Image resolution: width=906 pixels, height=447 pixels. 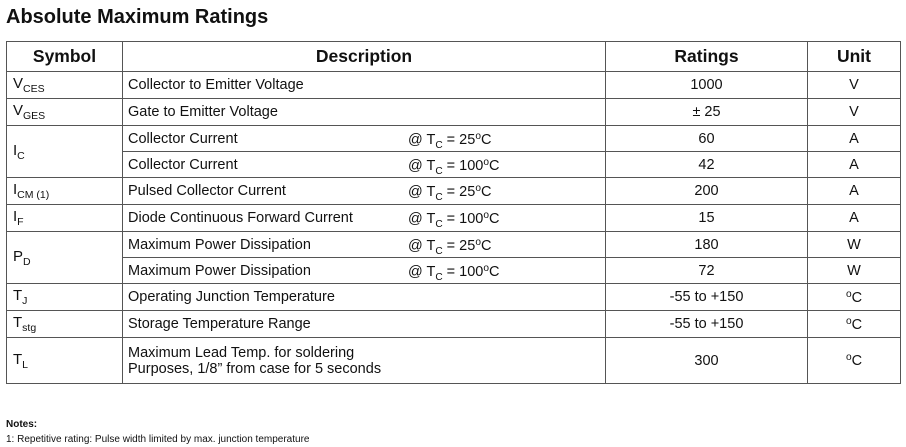 What do you see at coordinates (64, 324) in the screenshot?
I see `symbol-cell: Tstg` at bounding box center [64, 324].